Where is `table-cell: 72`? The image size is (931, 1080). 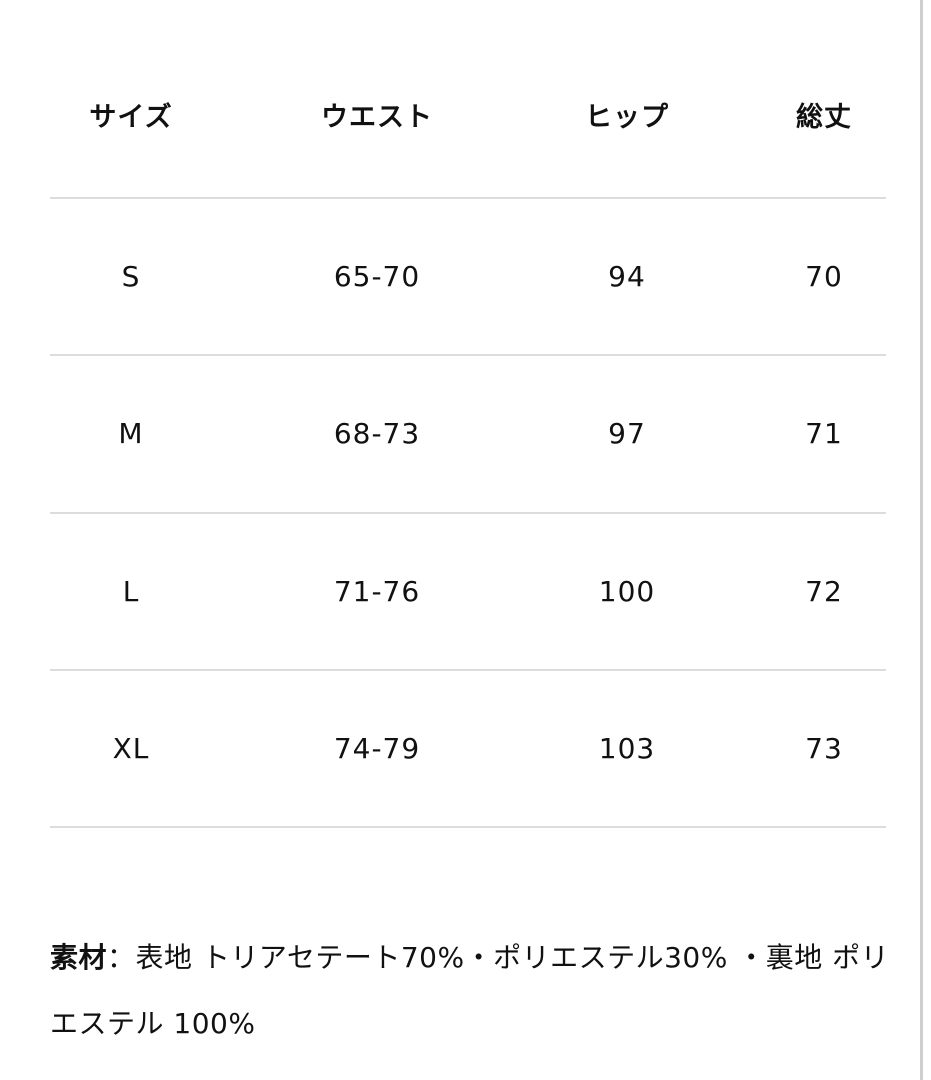
table-cell: 72 is located at coordinates (824, 591).